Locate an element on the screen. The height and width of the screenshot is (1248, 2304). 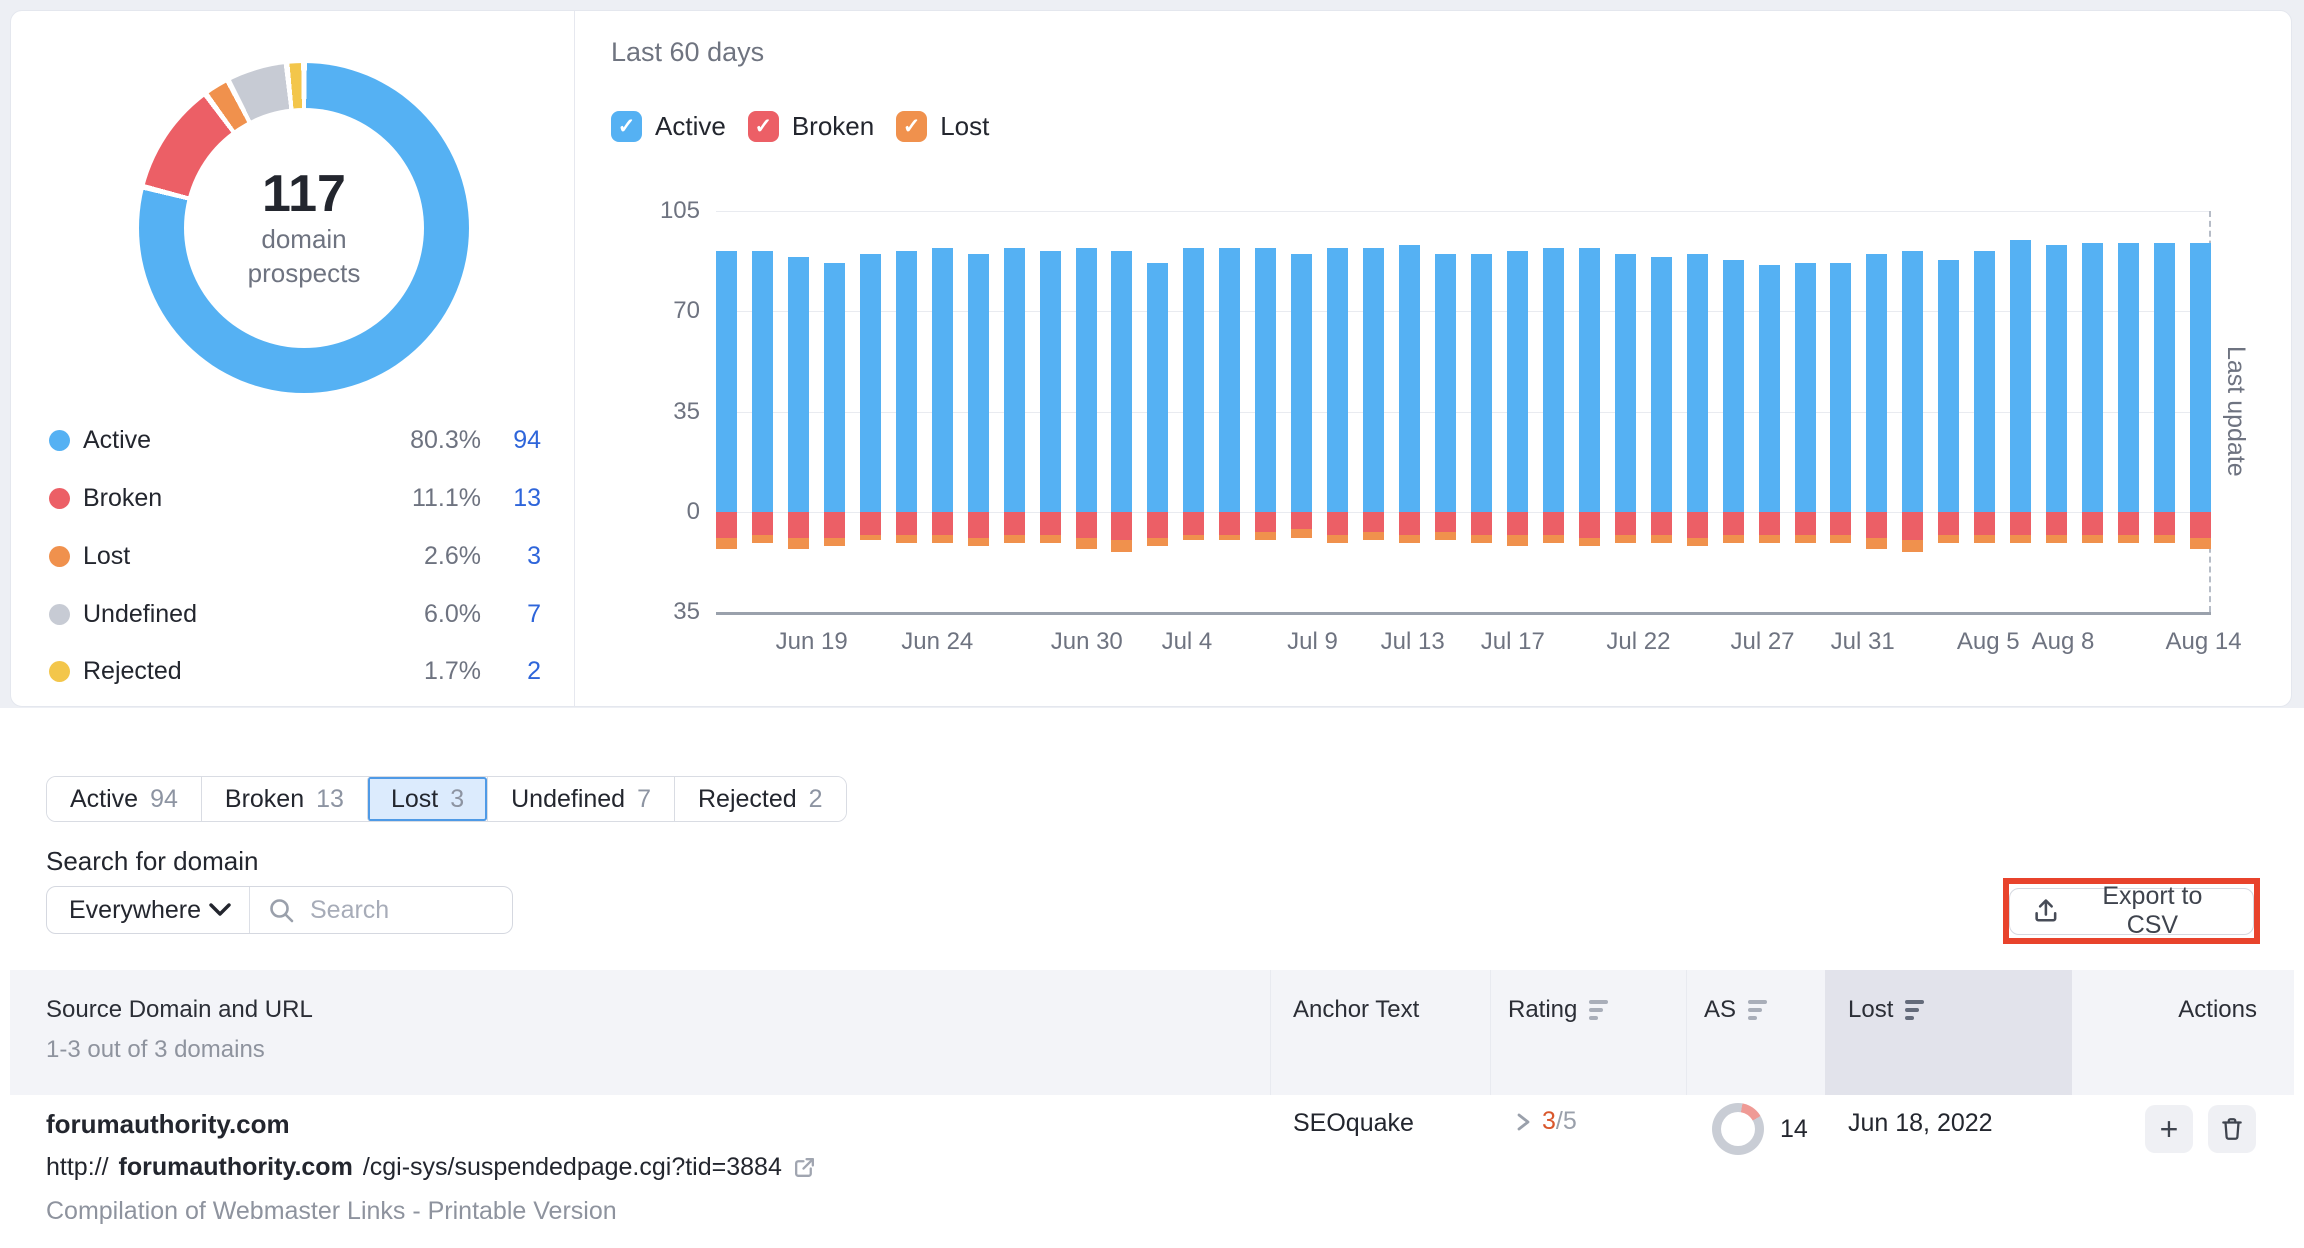
x-axis-tick-label: Jul 27 is located at coordinates (1762, 641).